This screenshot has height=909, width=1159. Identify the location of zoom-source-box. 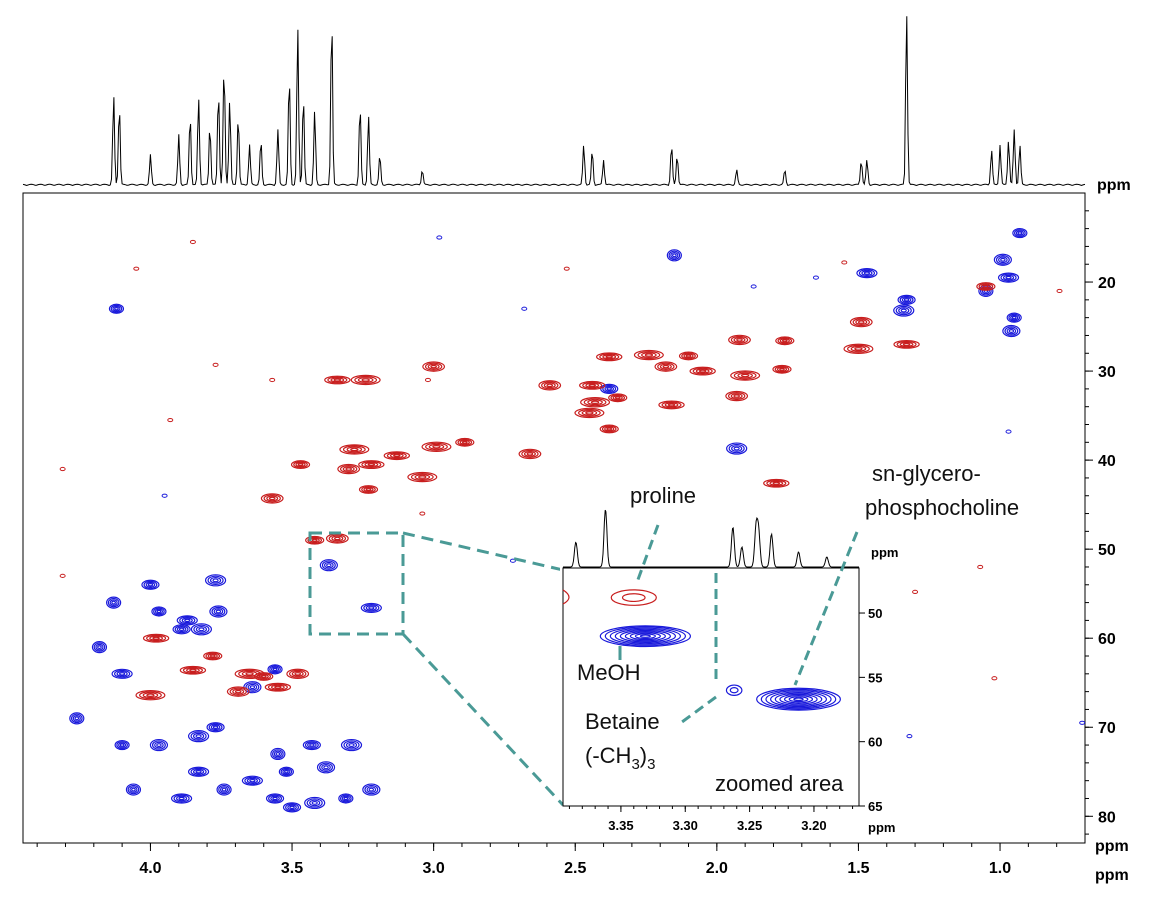
(356, 583).